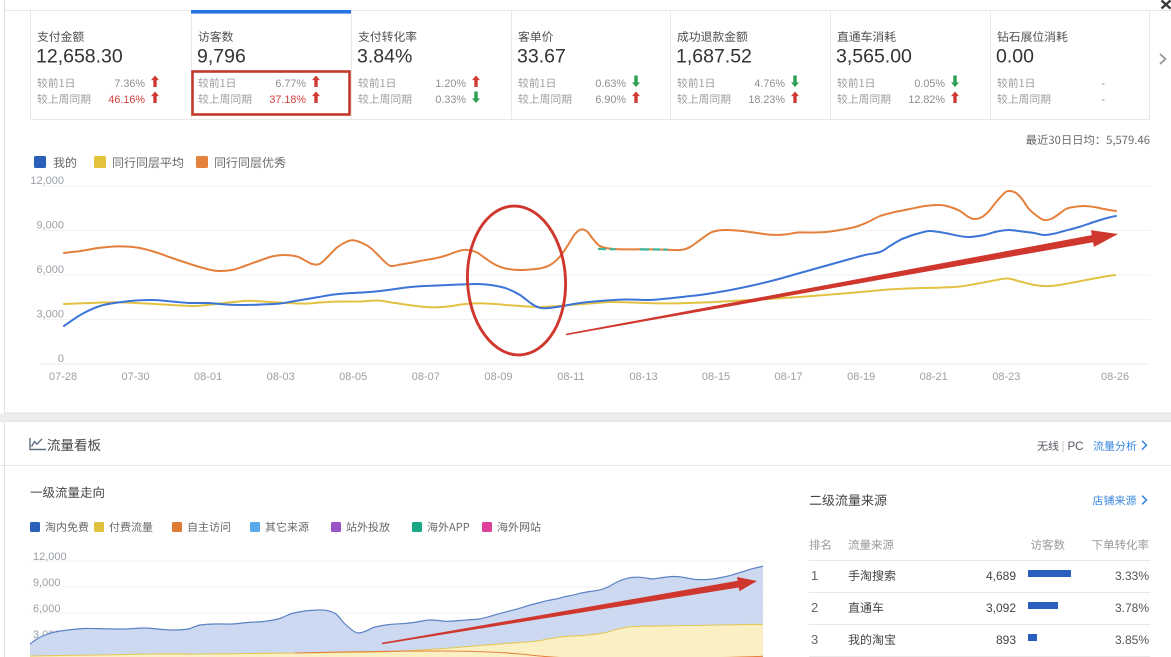  Describe the element at coordinates (769, 84) in the screenshot. I see `svg-text: 4.76%` at that location.